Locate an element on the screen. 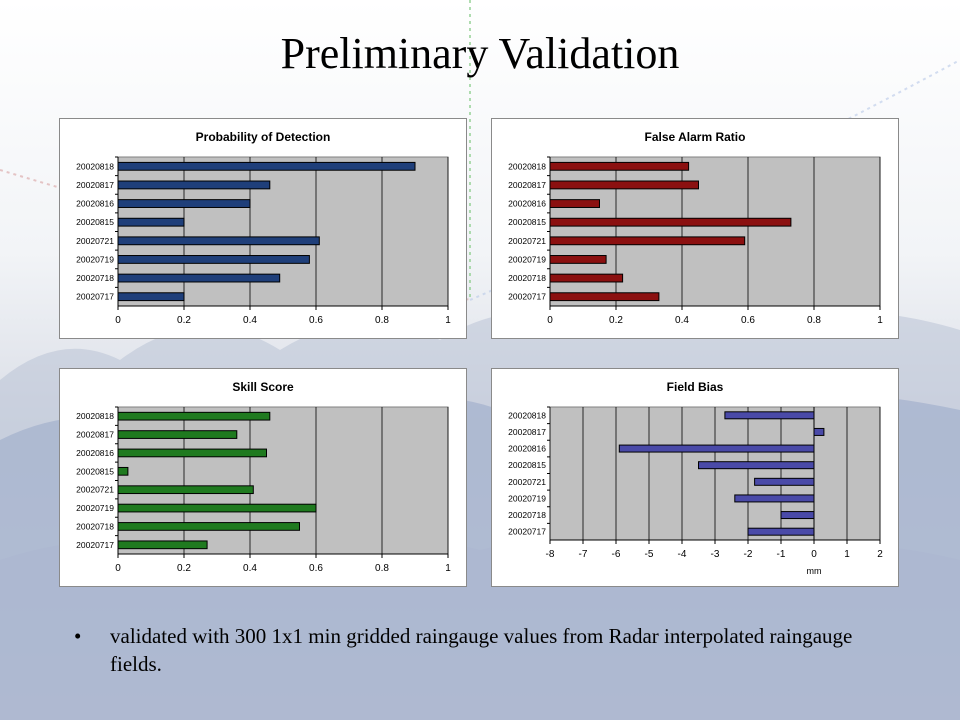  false-alarm-ratio-plot-area is located at coordinates (715, 231).